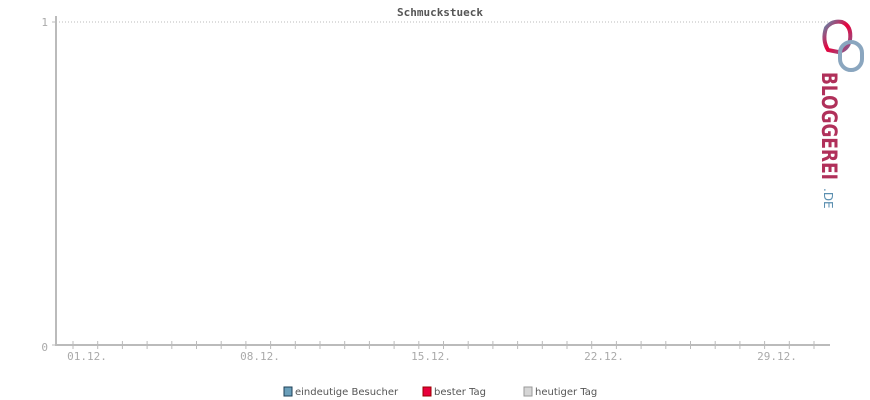 This screenshot has width=870, height=400. Describe the element at coordinates (260, 356) in the screenshot. I see `x-tick-label: 08.12.` at that location.